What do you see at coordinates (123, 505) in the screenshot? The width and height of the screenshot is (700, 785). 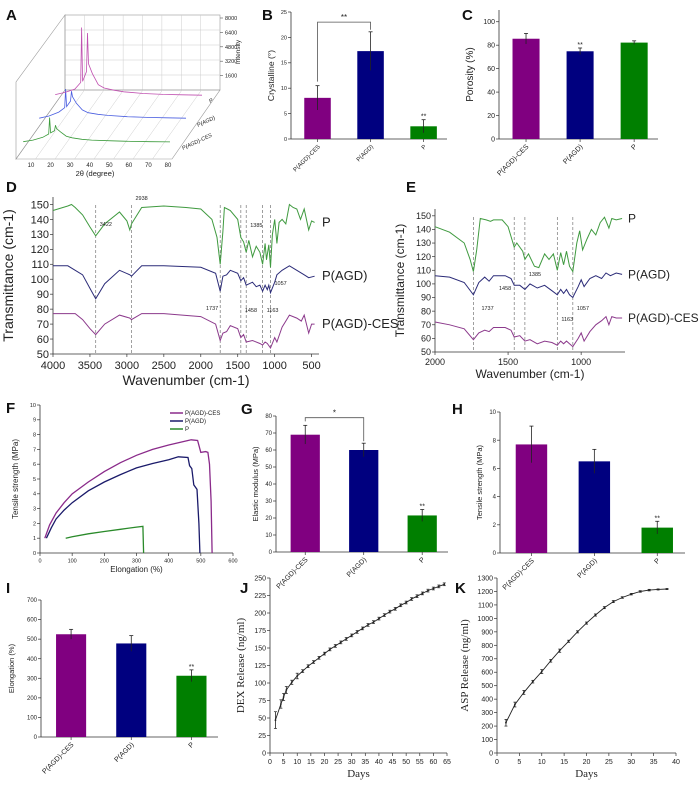 I see `series-line` at bounding box center [123, 505].